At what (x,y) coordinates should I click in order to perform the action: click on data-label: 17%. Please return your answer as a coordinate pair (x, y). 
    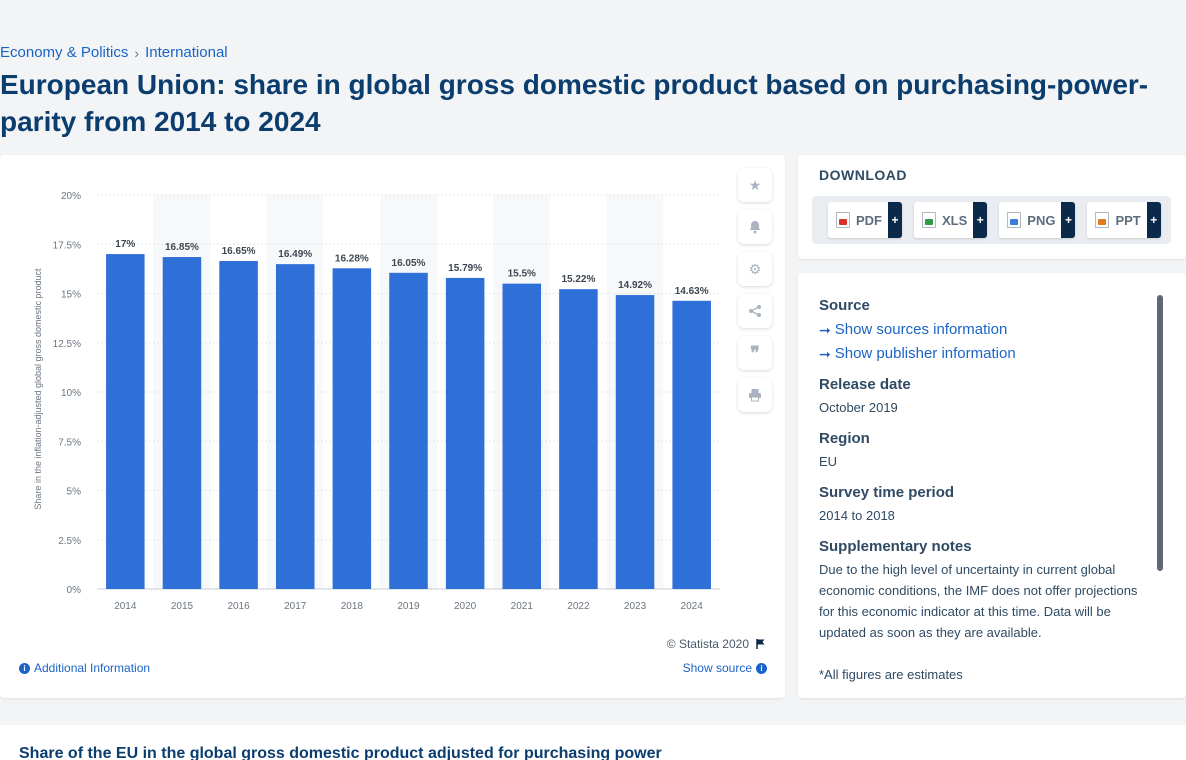
    Looking at the image, I should click on (125, 244).